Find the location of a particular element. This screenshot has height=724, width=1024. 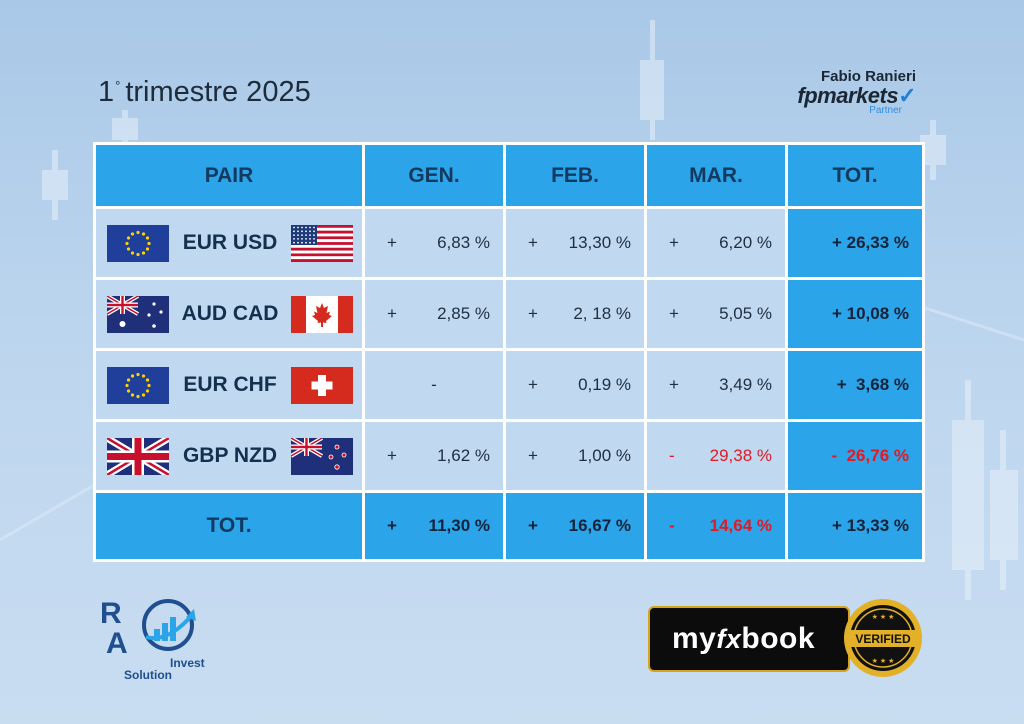

totals-gen: +11,30 % is located at coordinates (434, 526).